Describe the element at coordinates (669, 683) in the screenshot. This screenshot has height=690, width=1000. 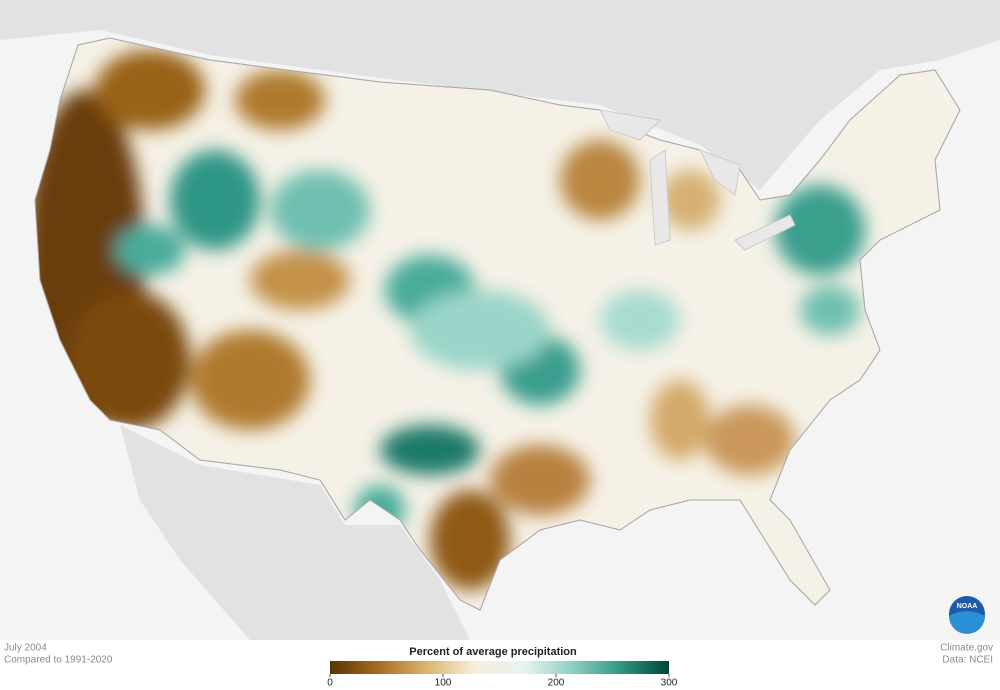
I see `legend-tick-label: 300` at that location.